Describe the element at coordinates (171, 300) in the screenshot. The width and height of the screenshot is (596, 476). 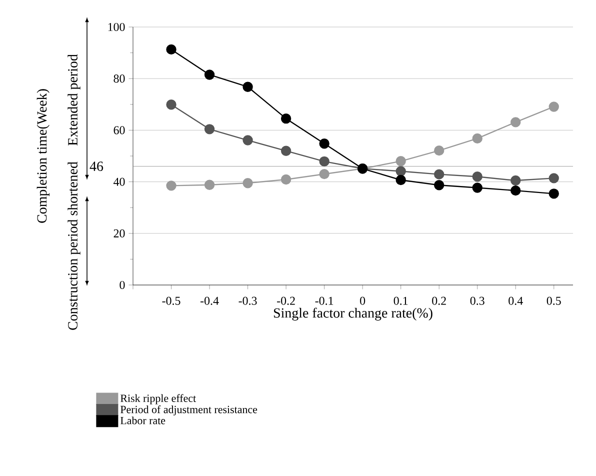
I see `x-tick-label: -0.5` at that location.